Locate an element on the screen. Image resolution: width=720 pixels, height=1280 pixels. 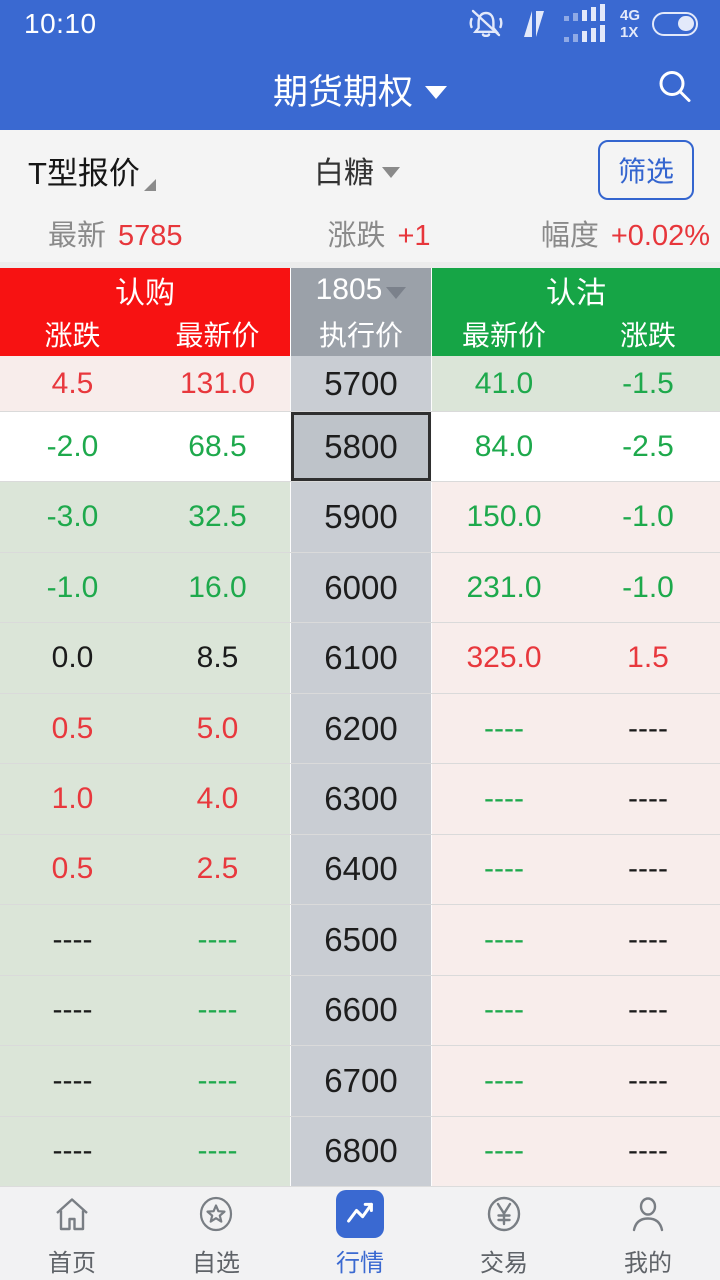
put-cell: 325.0 1.5 is located at coordinates (576, 658).